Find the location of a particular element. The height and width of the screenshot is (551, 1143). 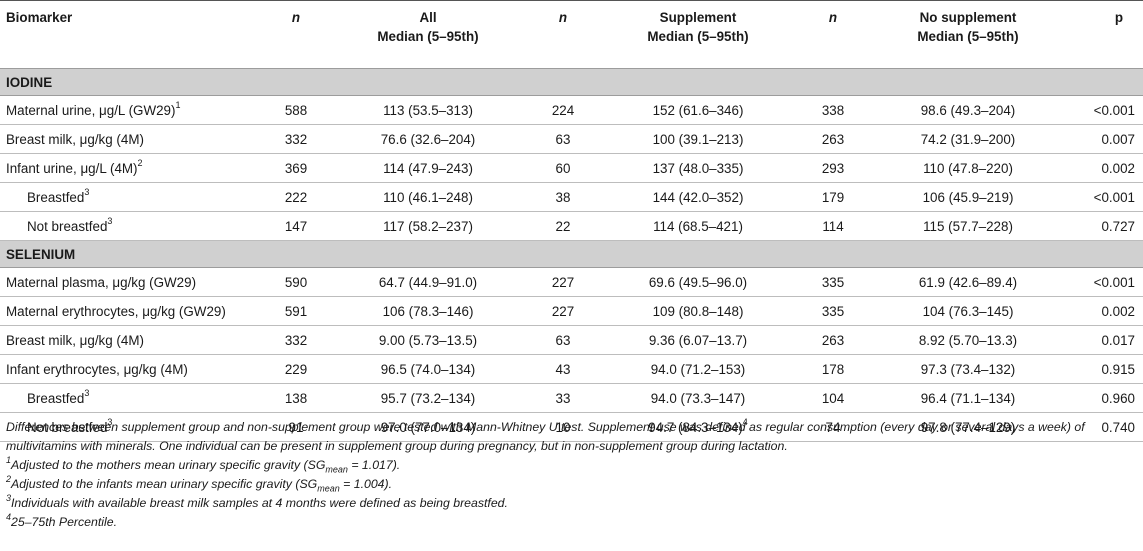

cell-n-supplement: 22 is located at coordinates (563, 226).